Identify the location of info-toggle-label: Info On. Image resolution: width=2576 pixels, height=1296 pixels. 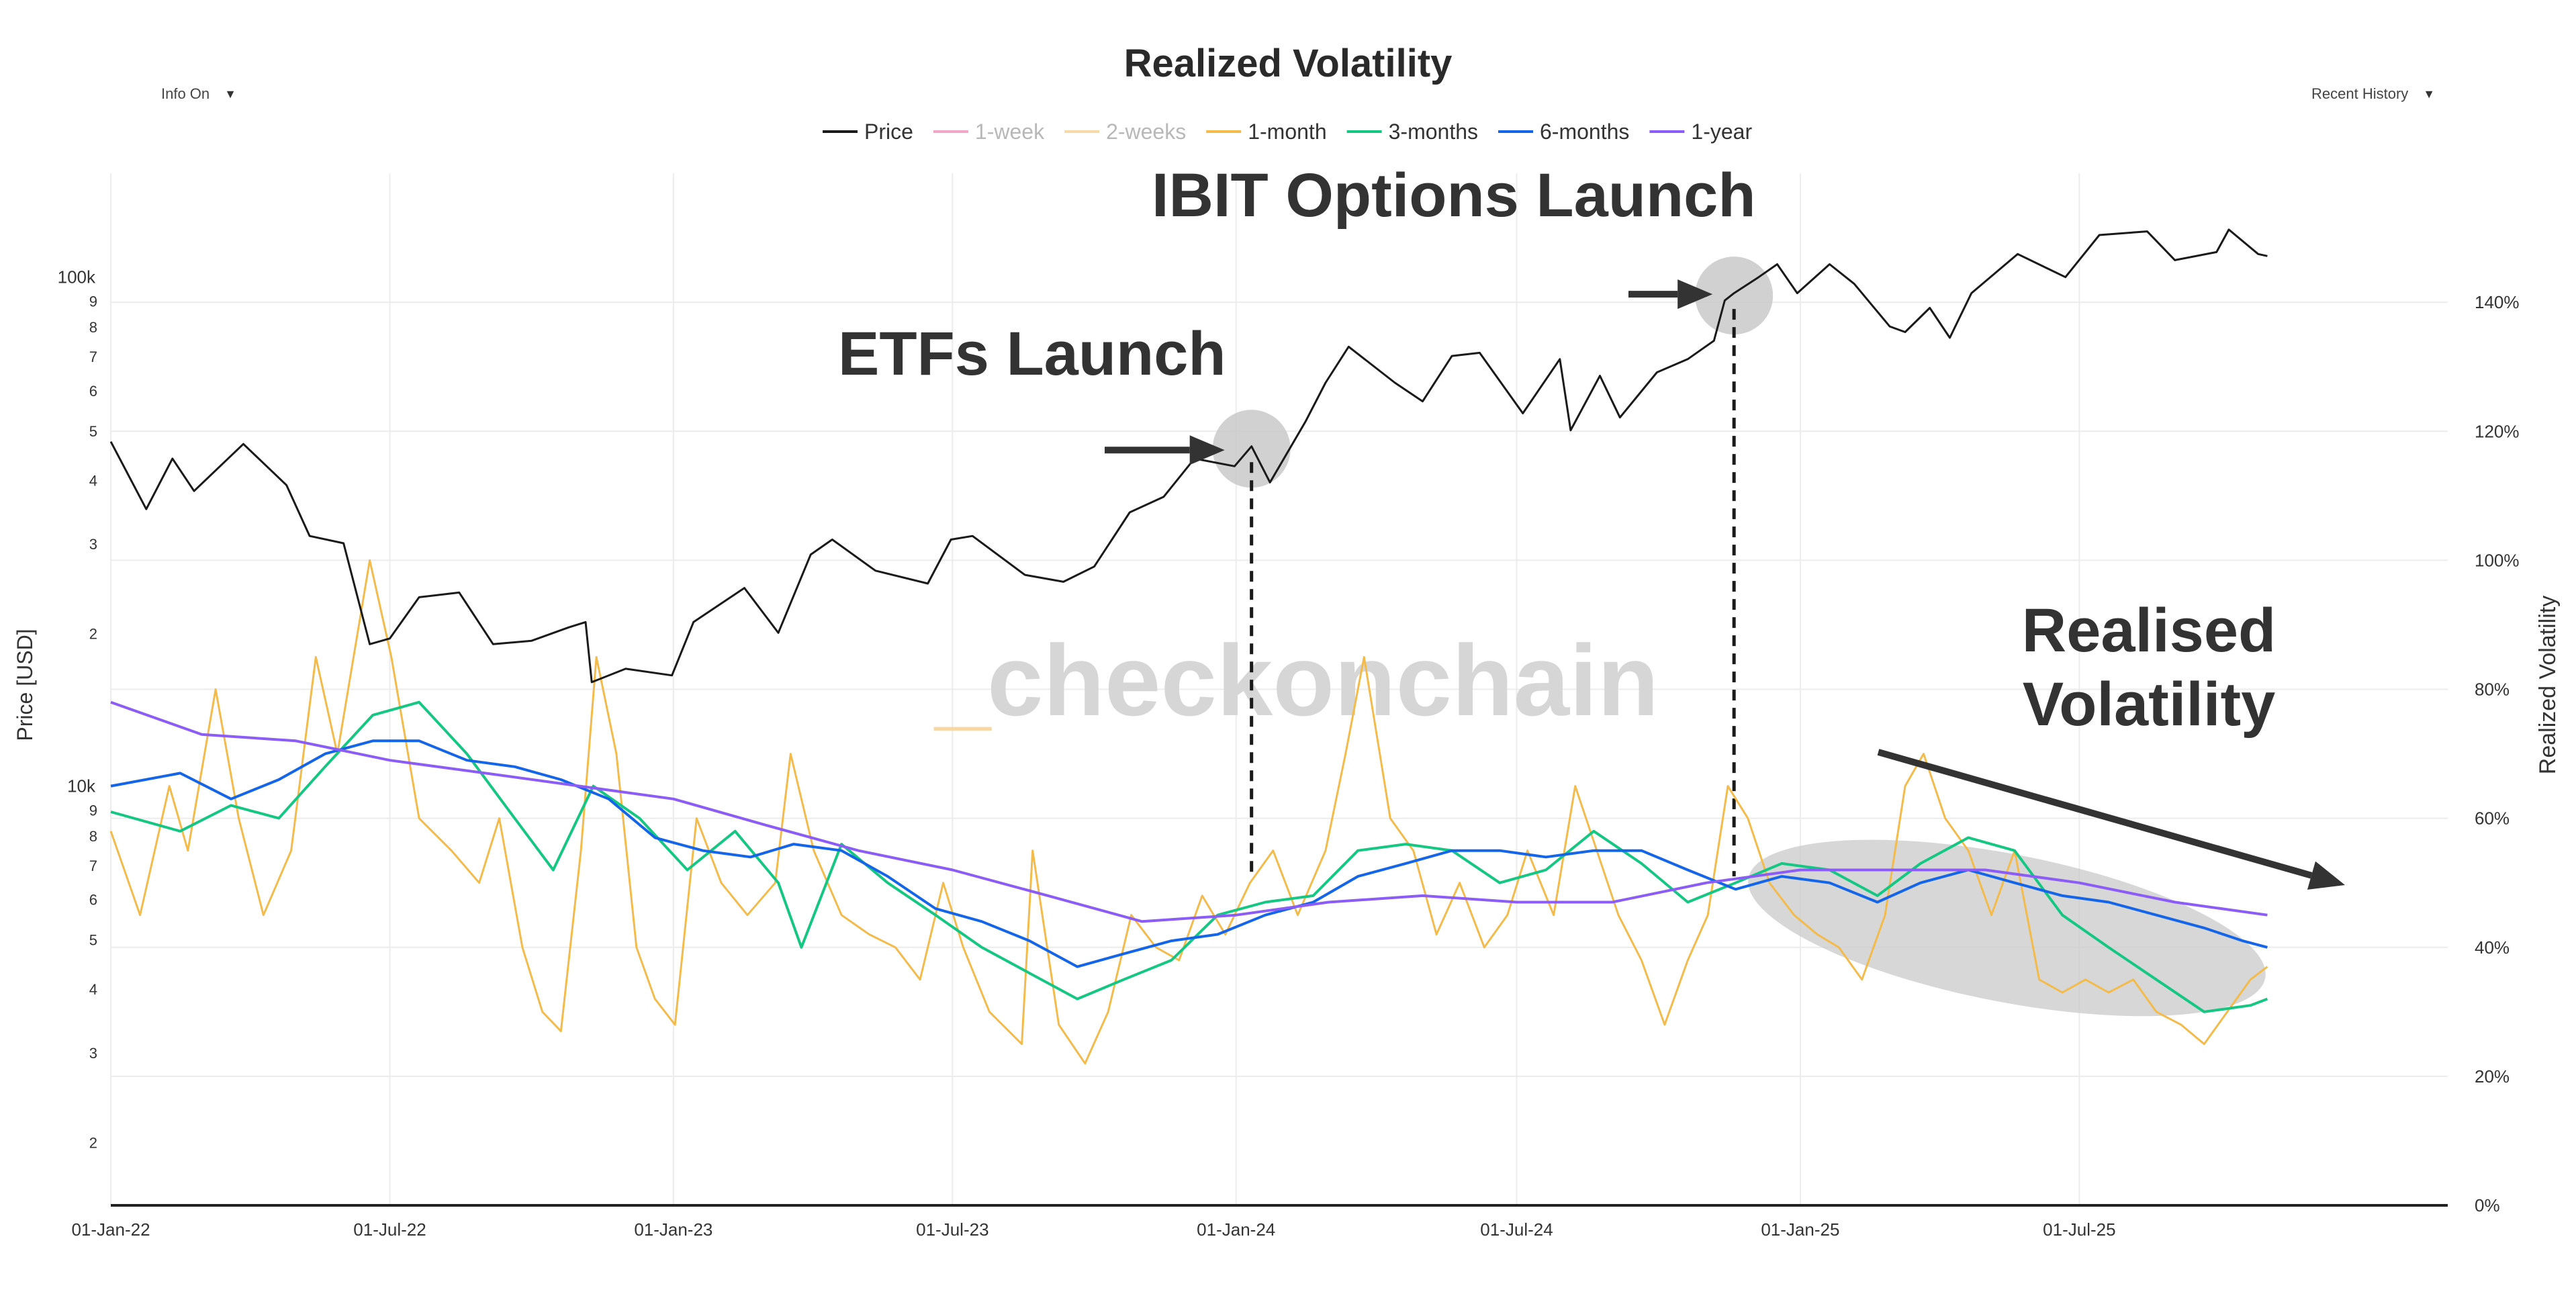
(185, 93).